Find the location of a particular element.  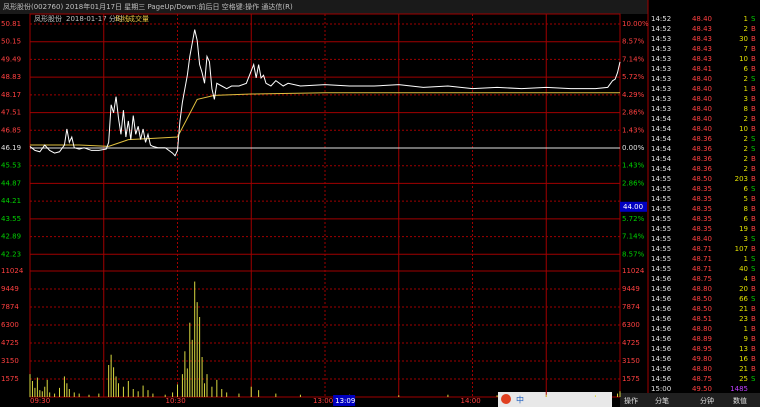

y-tick-label: 7874 is located at coordinates (10, 307).